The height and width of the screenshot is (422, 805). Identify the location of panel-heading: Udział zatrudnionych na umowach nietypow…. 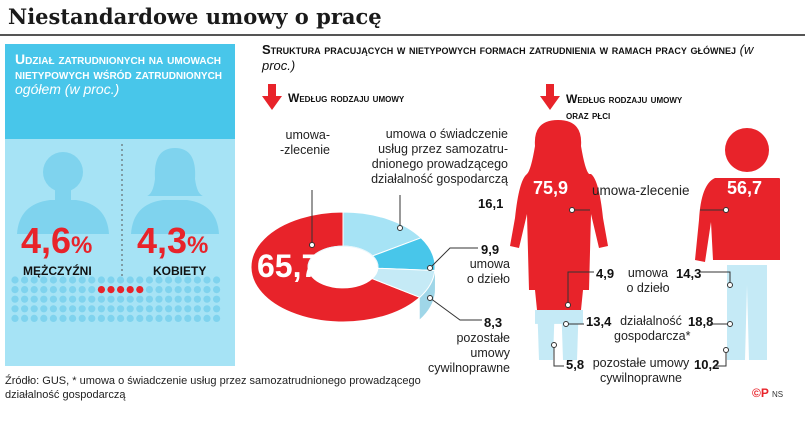
(120, 74).